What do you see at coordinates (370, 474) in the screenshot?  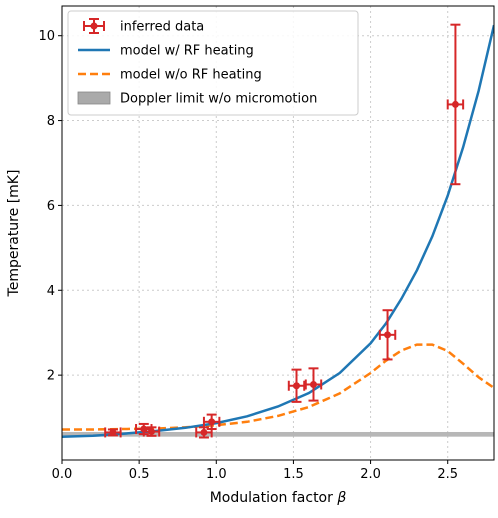 I see `x-tick-label: 2.0` at bounding box center [370, 474].